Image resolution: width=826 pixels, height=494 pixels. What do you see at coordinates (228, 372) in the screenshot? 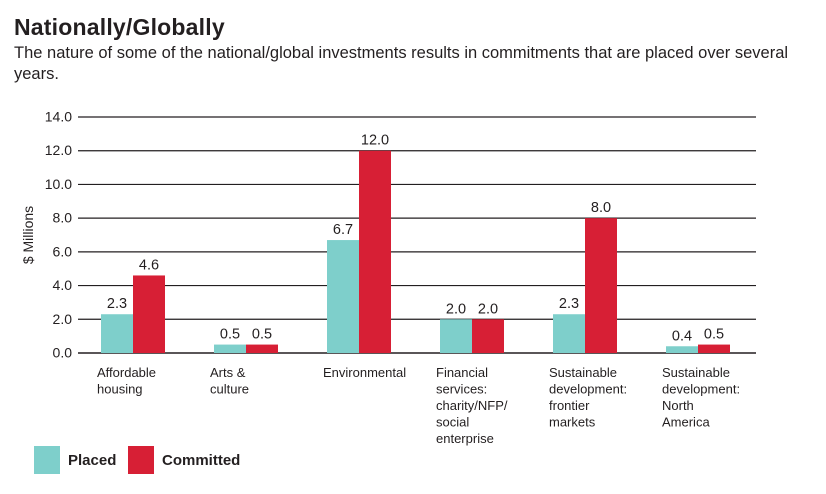
I see `x-category-label-line: Arts &` at bounding box center [228, 372].